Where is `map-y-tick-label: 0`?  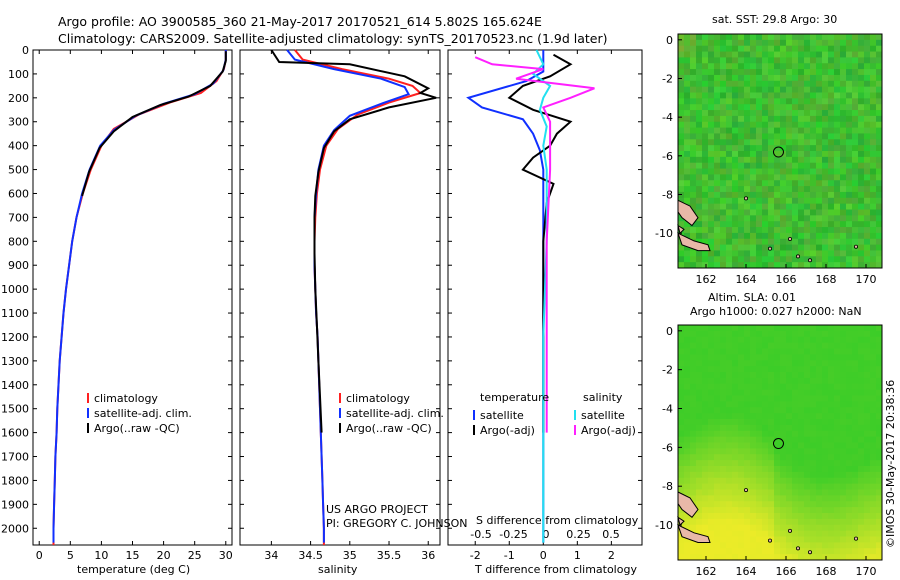 map-y-tick-label: 0 is located at coordinates (669, 40).